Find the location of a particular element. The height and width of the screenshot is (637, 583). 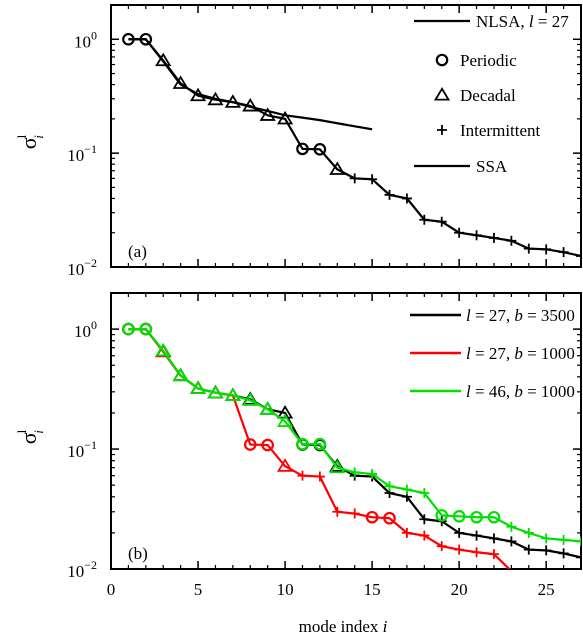

series-line is located at coordinates (250, 84).